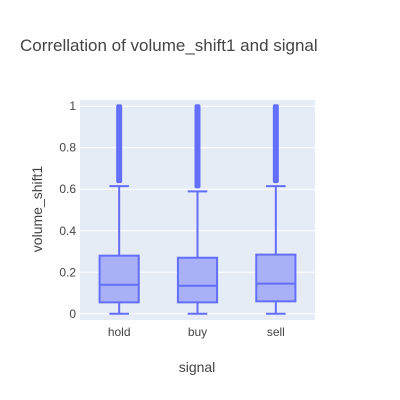 The height and width of the screenshot is (400, 400). What do you see at coordinates (119, 209) in the screenshot?
I see `box-hold` at bounding box center [119, 209].